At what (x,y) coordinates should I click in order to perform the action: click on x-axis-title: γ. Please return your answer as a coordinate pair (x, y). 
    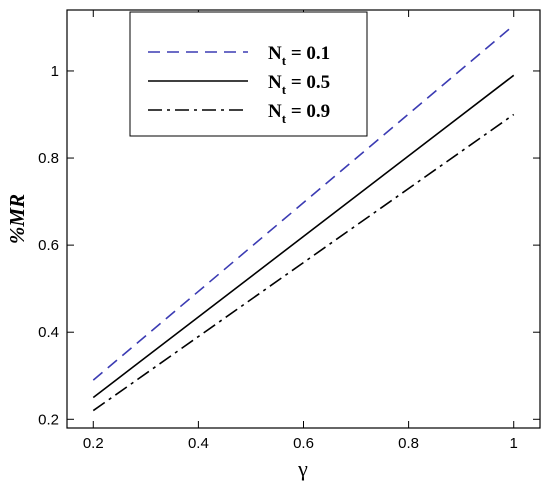
    Looking at the image, I should click on (302, 468).